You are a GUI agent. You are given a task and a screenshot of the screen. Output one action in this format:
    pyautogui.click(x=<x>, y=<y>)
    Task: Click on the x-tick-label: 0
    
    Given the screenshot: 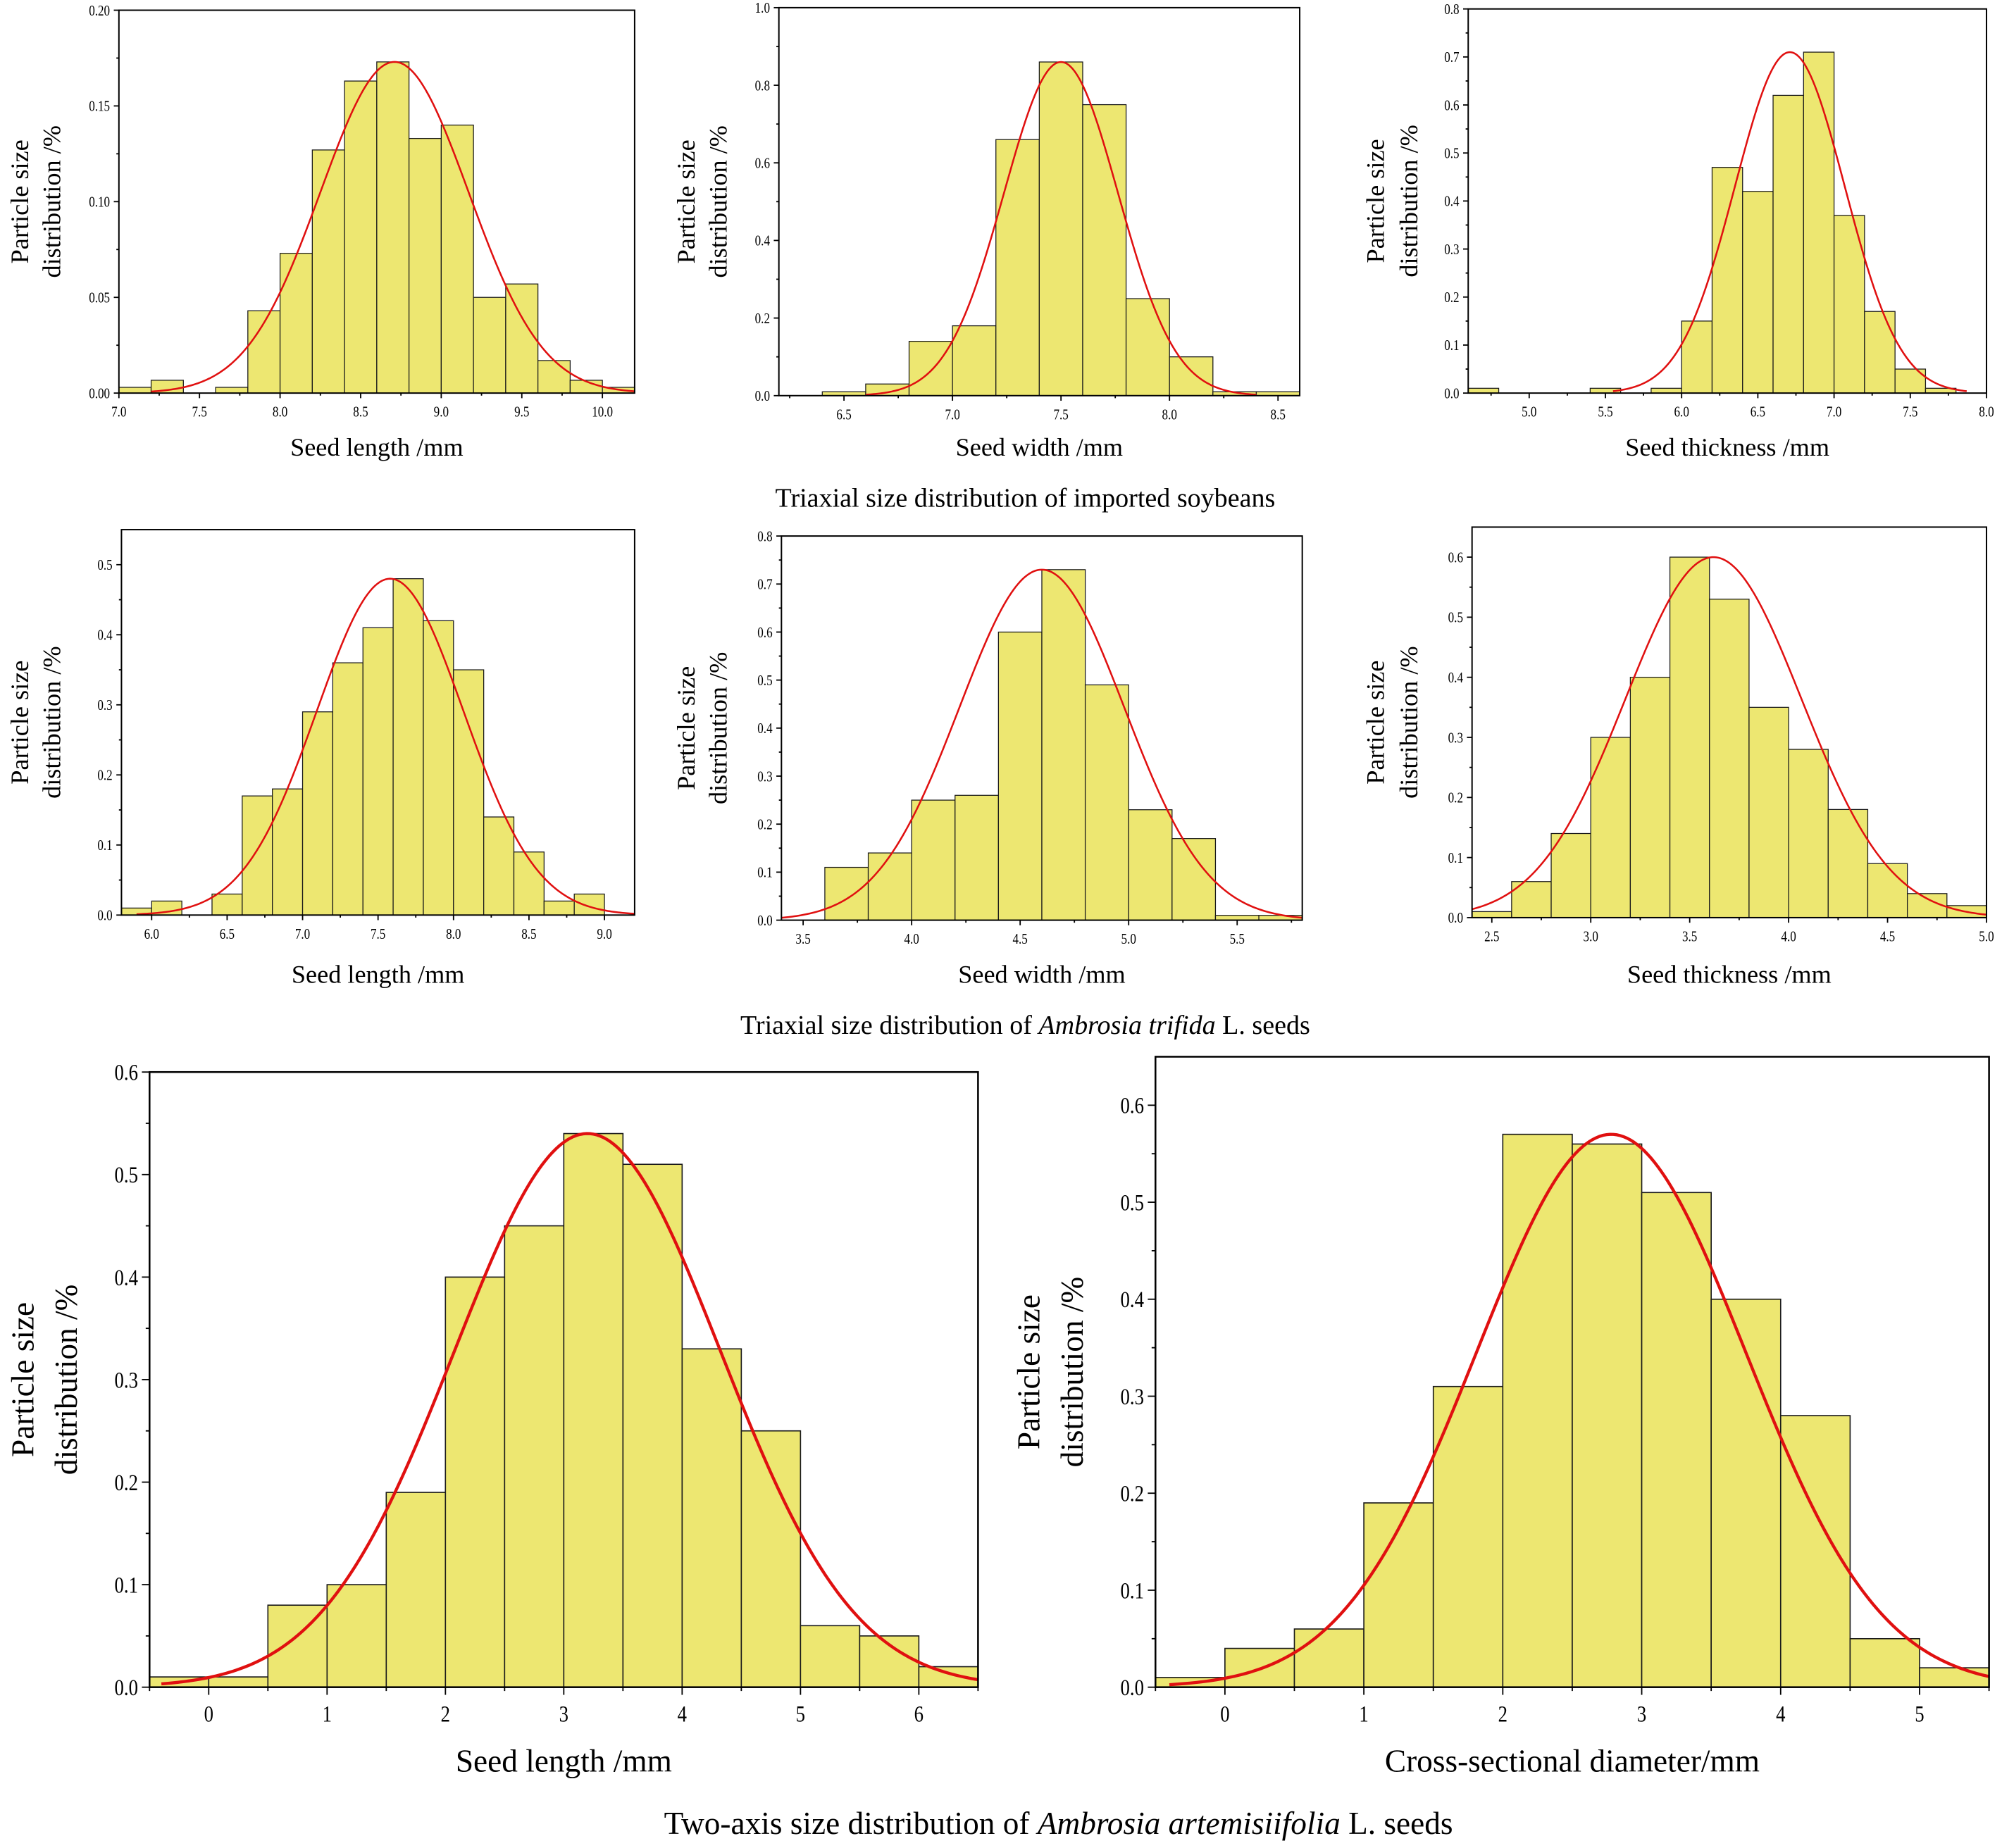 What is the action you would take?
    pyautogui.click(x=1224, y=1715)
    